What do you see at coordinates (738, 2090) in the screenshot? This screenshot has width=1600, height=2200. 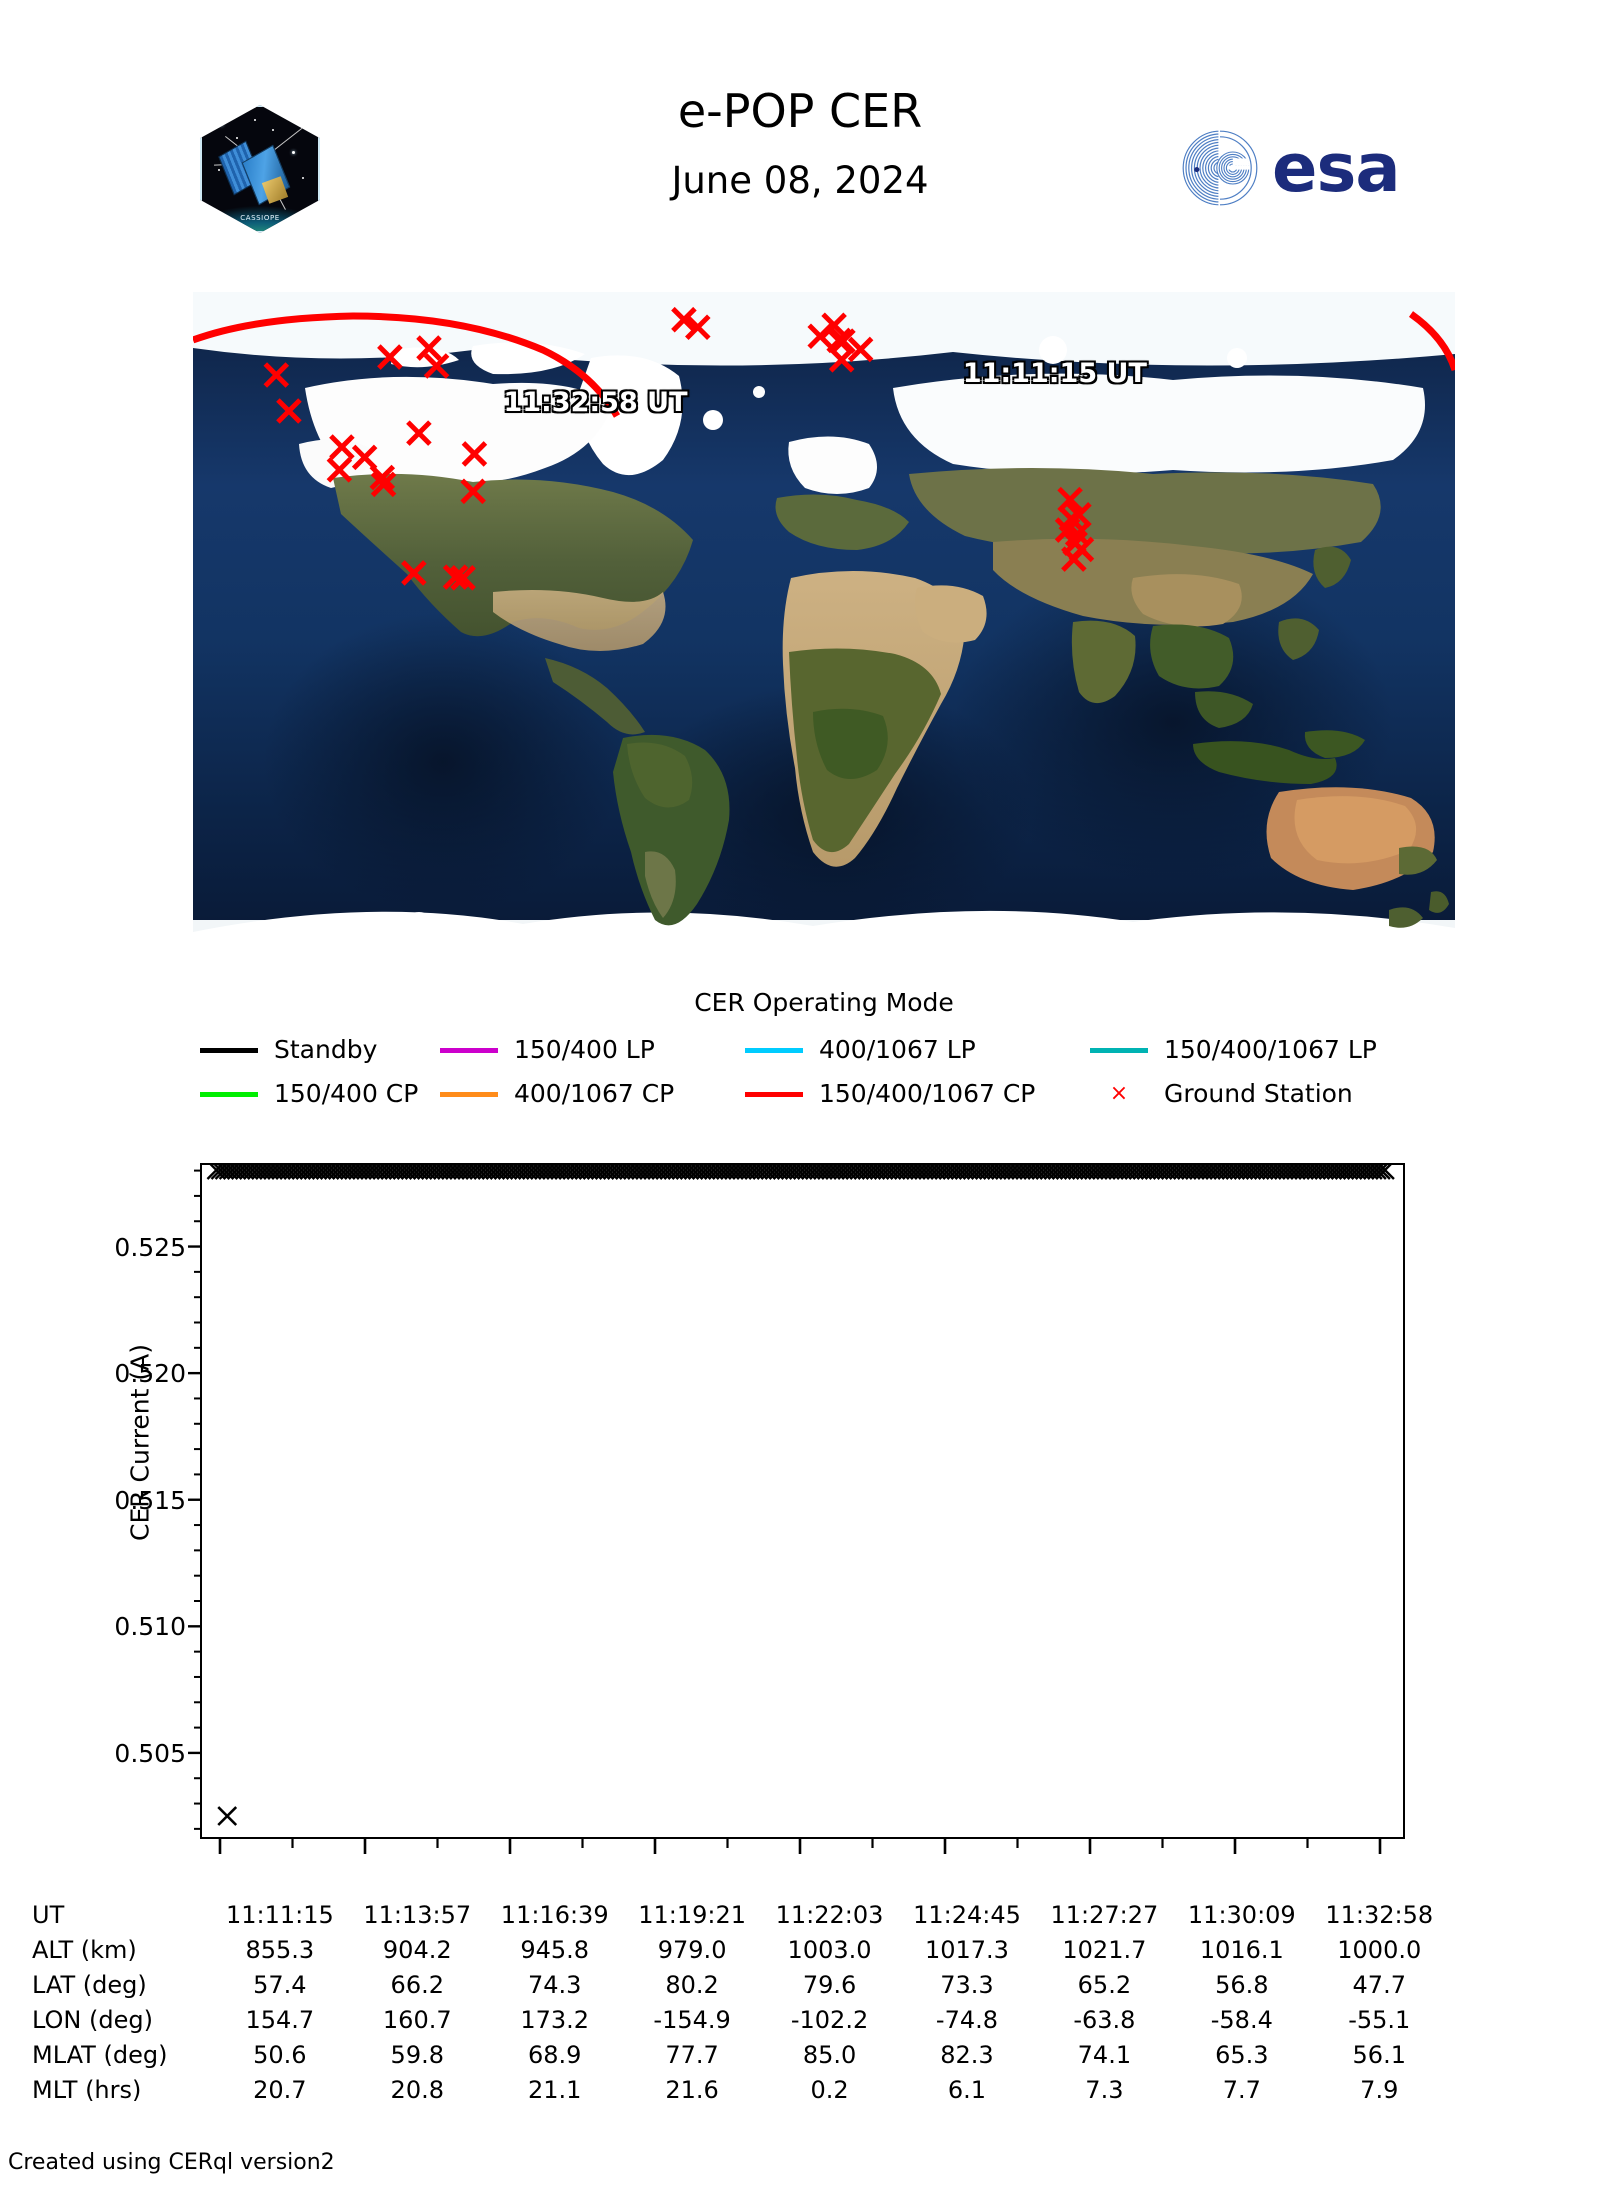 I see `table-row: MLT (hrs) 20.7 20.8 21.1 21.6 0.2 6.1 7.3 7.7 7.9` at bounding box center [738, 2090].